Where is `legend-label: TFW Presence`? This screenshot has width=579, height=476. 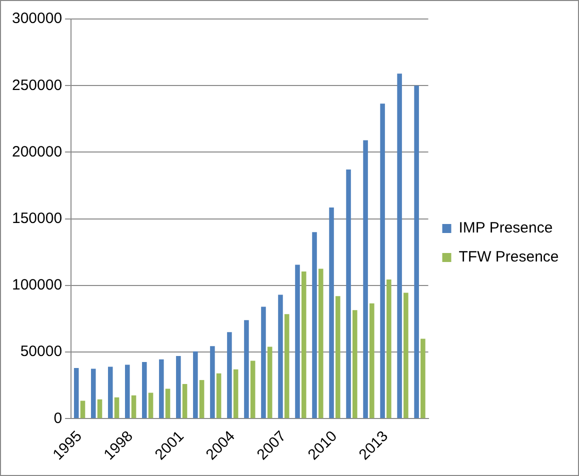
legend-label: TFW Presence is located at coordinates (508, 257).